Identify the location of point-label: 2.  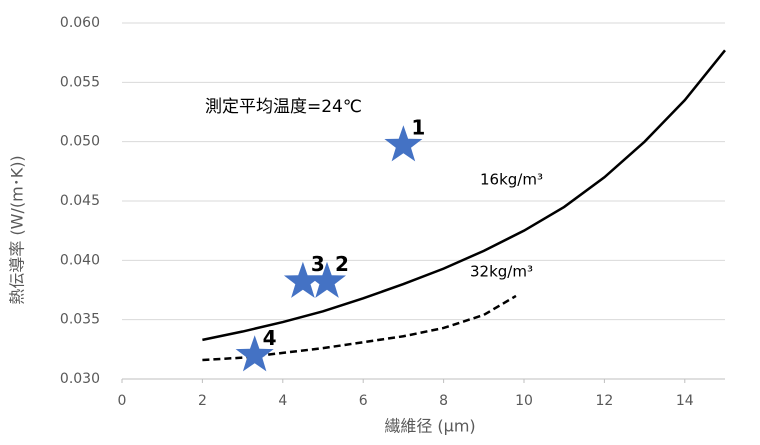
(342, 264).